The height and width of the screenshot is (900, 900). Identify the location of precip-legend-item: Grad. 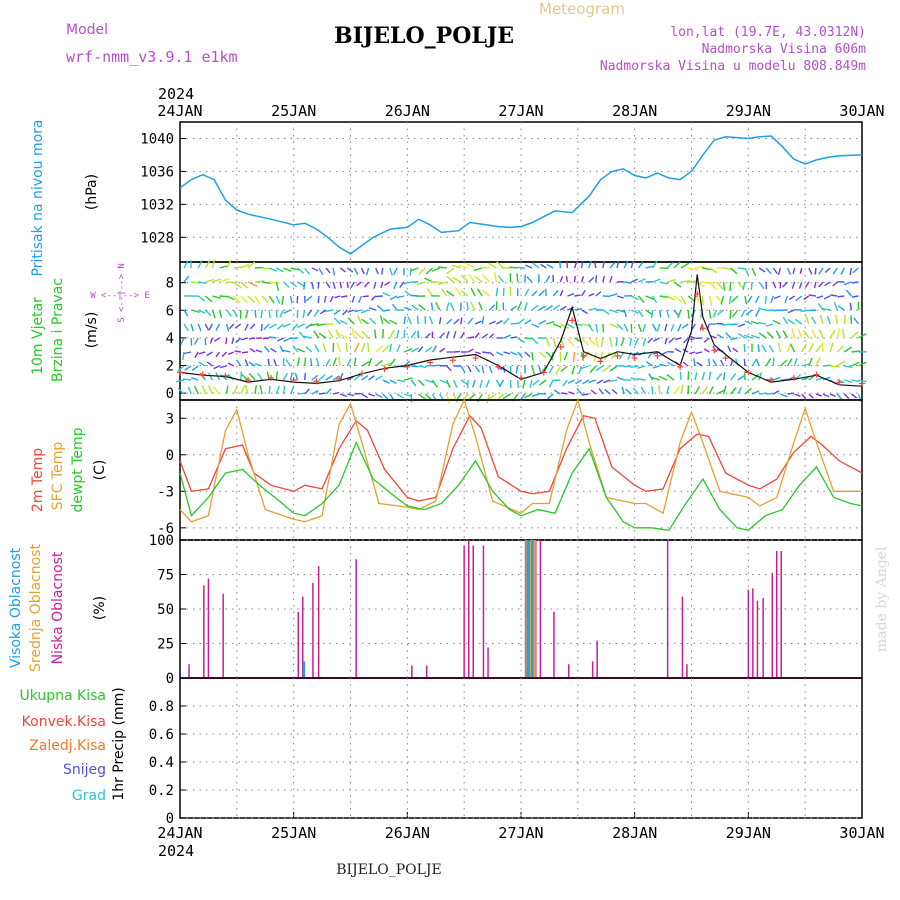
(89, 796).